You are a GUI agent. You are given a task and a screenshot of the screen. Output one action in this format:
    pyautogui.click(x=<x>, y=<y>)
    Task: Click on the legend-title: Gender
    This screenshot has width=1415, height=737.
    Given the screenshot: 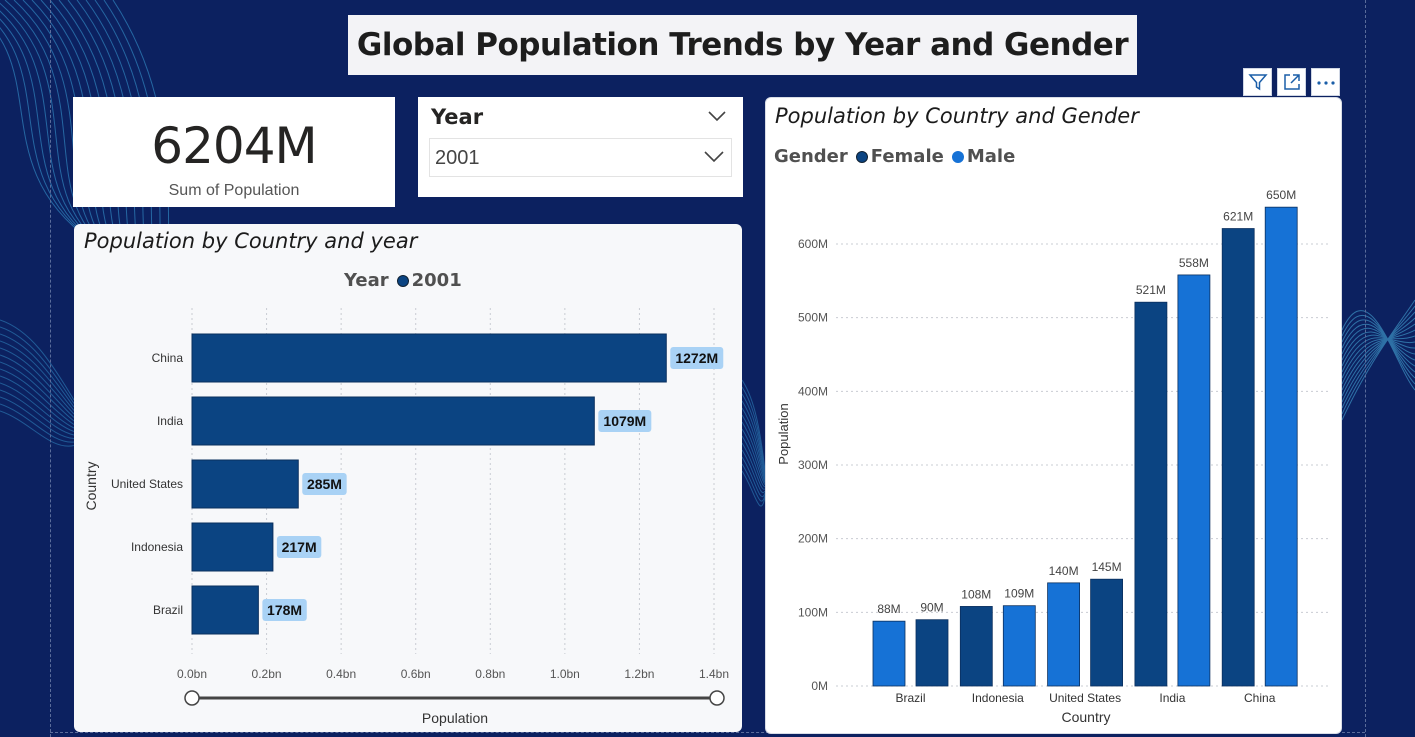 What is the action you would take?
    pyautogui.click(x=811, y=156)
    